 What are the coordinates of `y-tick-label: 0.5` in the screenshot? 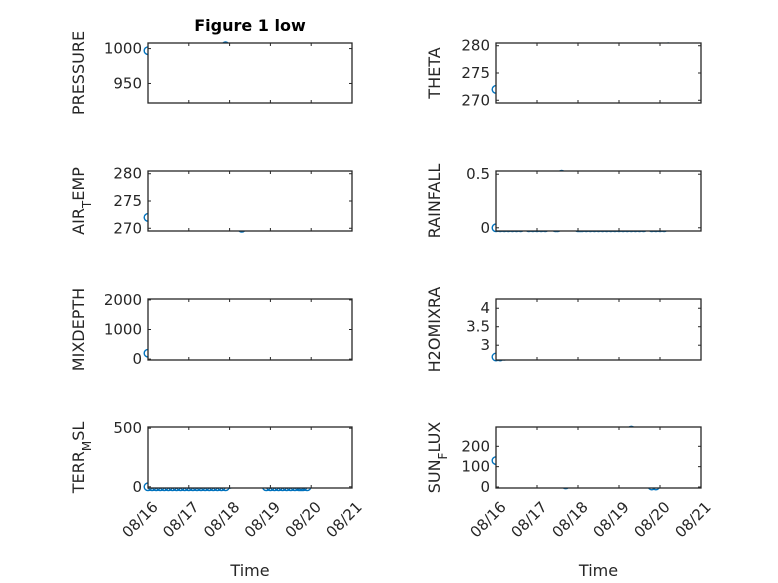 It's located at (478, 174).